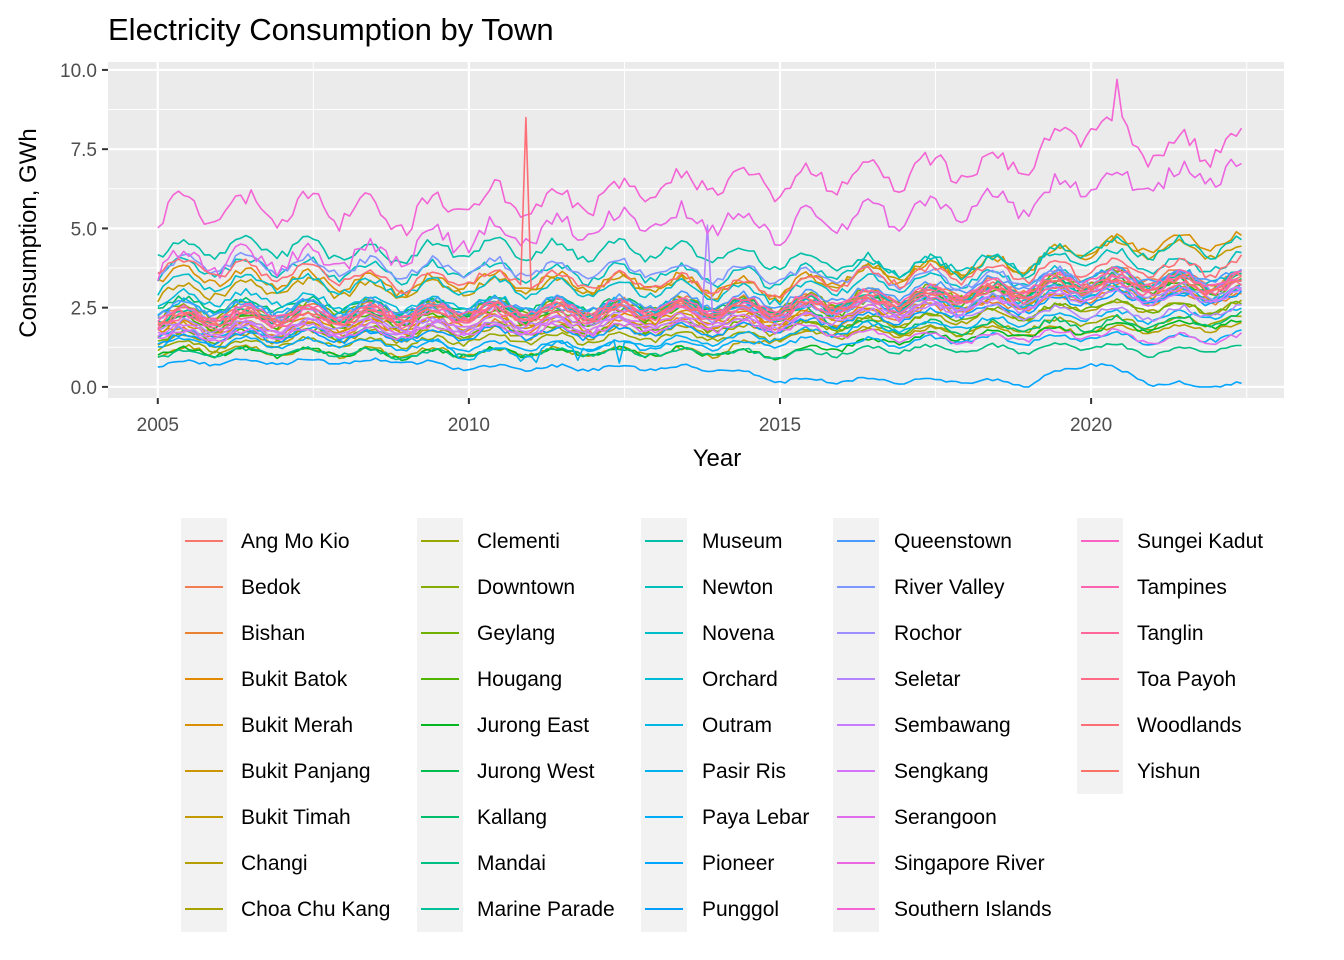 Image resolution: width=1344 pixels, height=960 pixels. I want to click on legend-item: Yishun, so click(1138, 771).